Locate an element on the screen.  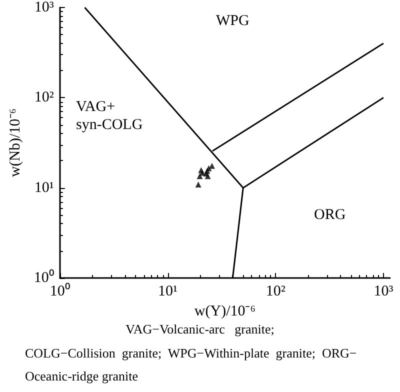
annotation: WPG is located at coordinates (233, 21).